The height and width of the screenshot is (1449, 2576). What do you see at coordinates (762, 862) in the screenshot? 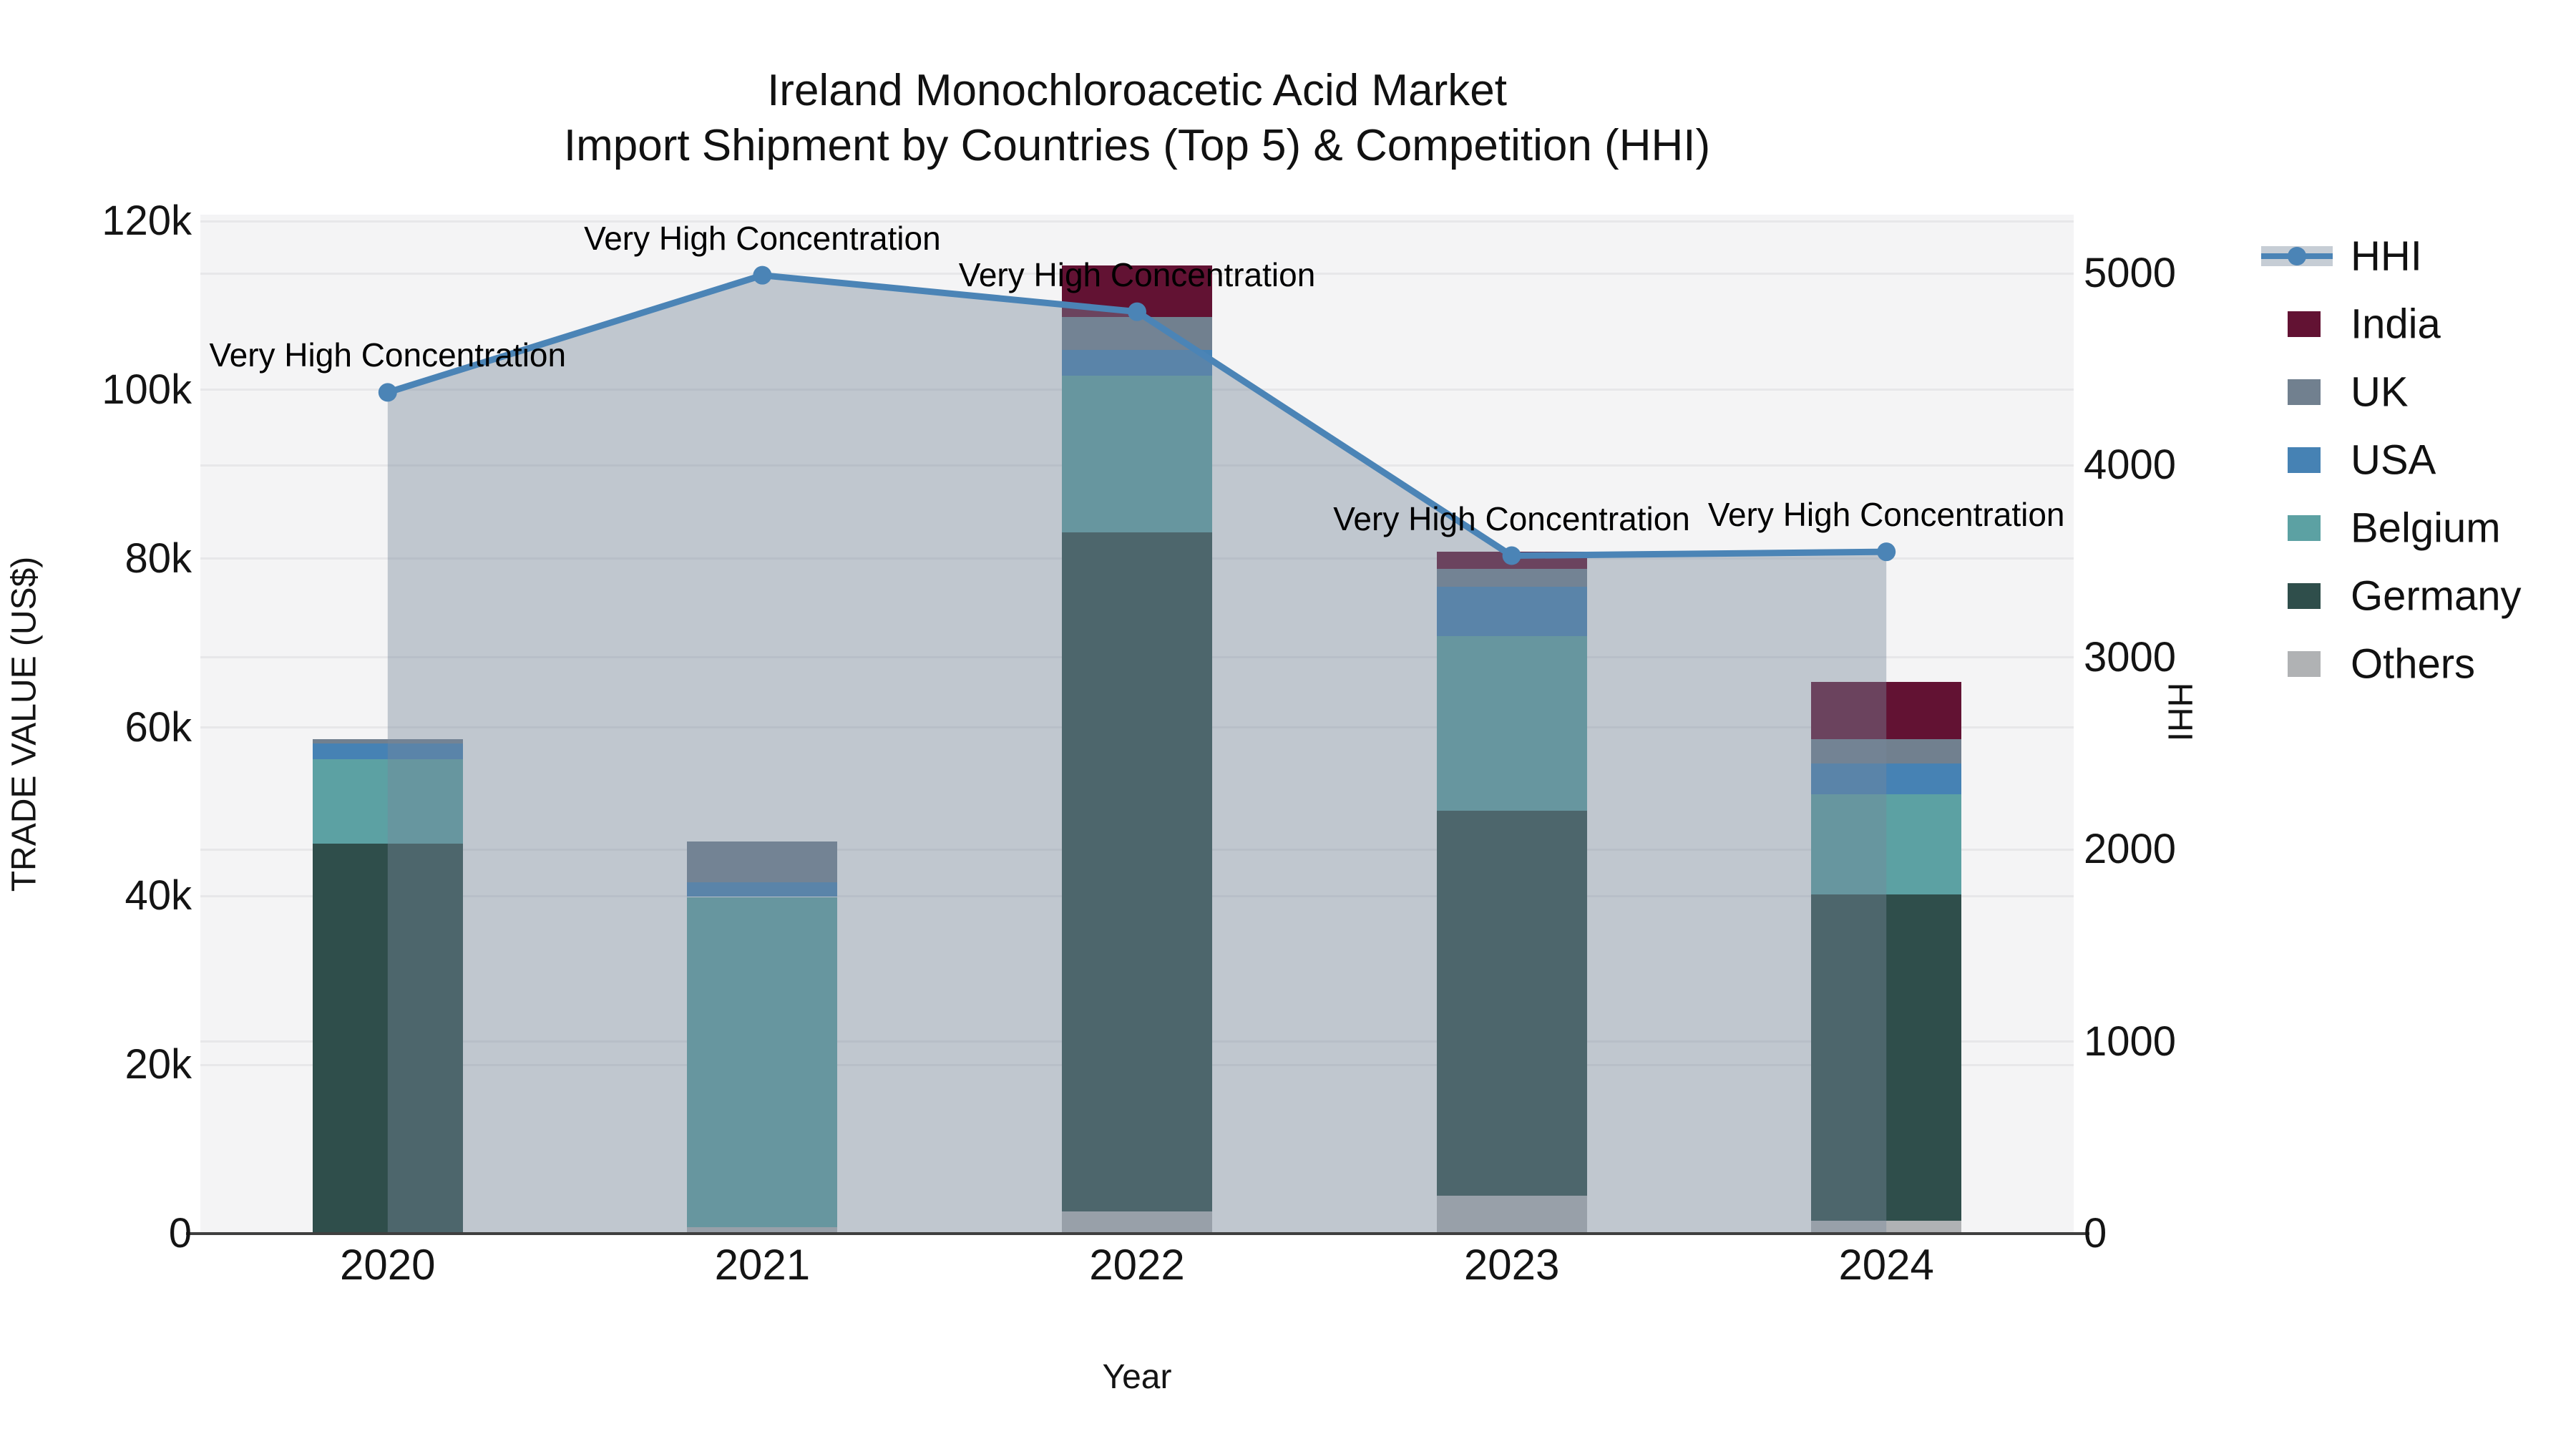
I see `bar-segment-2021-uk` at bounding box center [762, 862].